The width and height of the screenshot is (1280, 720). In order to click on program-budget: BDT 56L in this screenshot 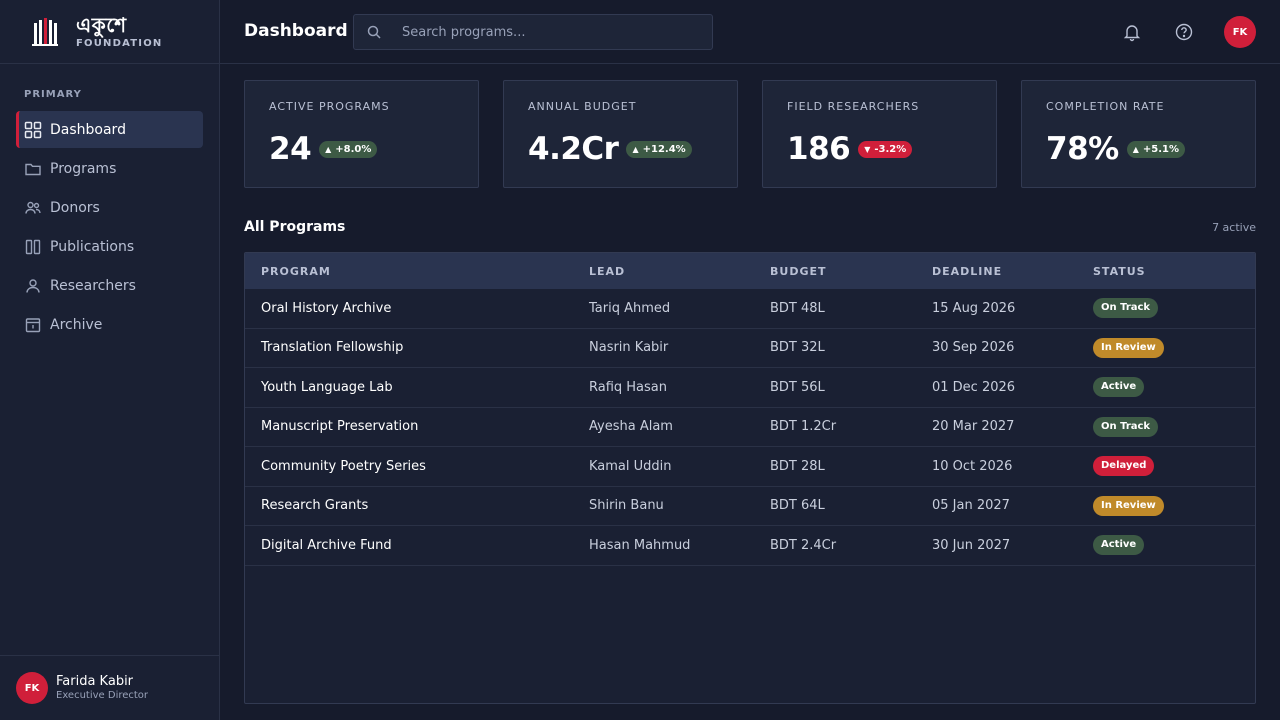, I will do `click(797, 387)`.